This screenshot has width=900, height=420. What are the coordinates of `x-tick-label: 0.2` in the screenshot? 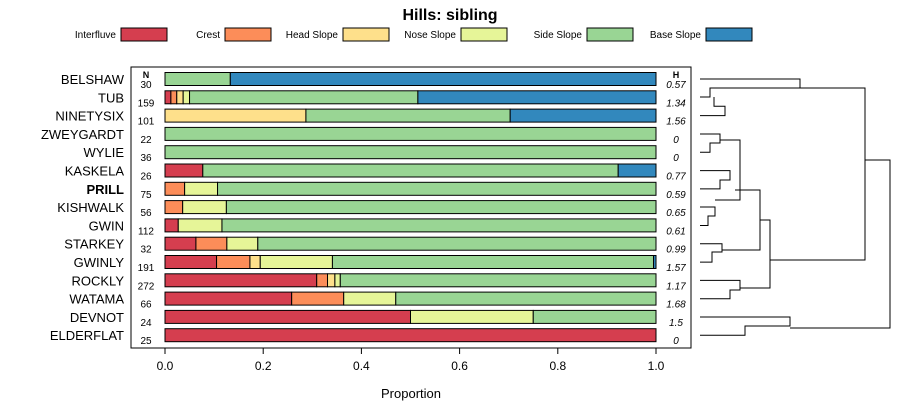 It's located at (263, 366).